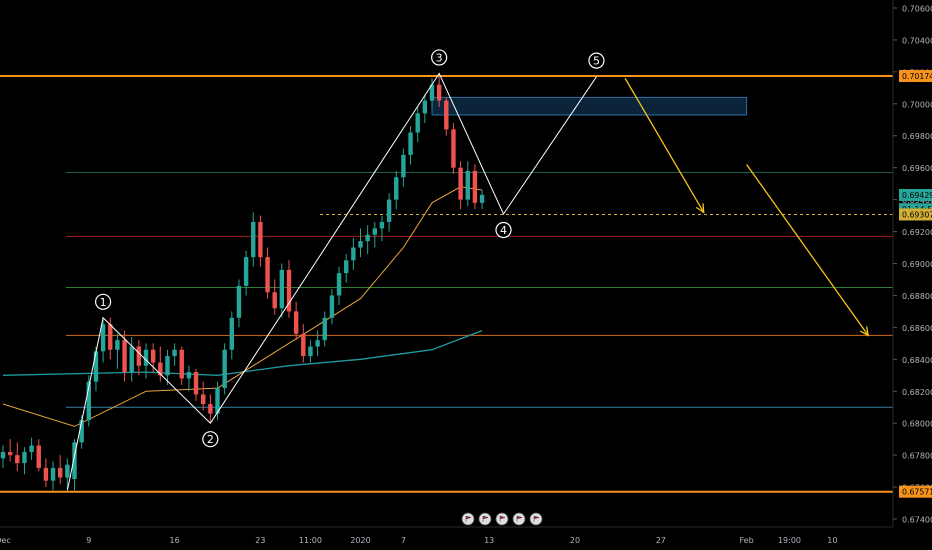 The image size is (932, 550). I want to click on price-axis-label-text: 0.69429, so click(917, 195).